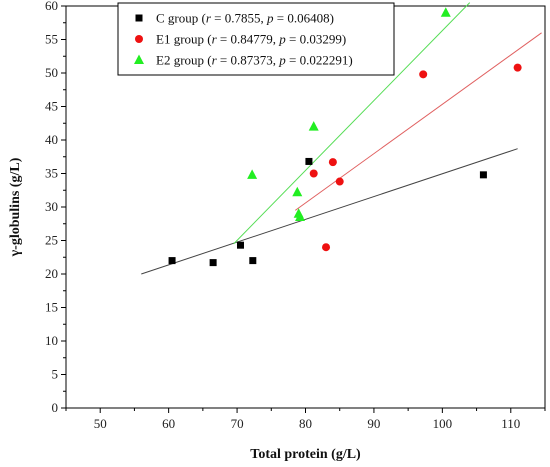  What do you see at coordinates (51, 307) in the screenshot?
I see `y-tick-label: 15` at bounding box center [51, 307].